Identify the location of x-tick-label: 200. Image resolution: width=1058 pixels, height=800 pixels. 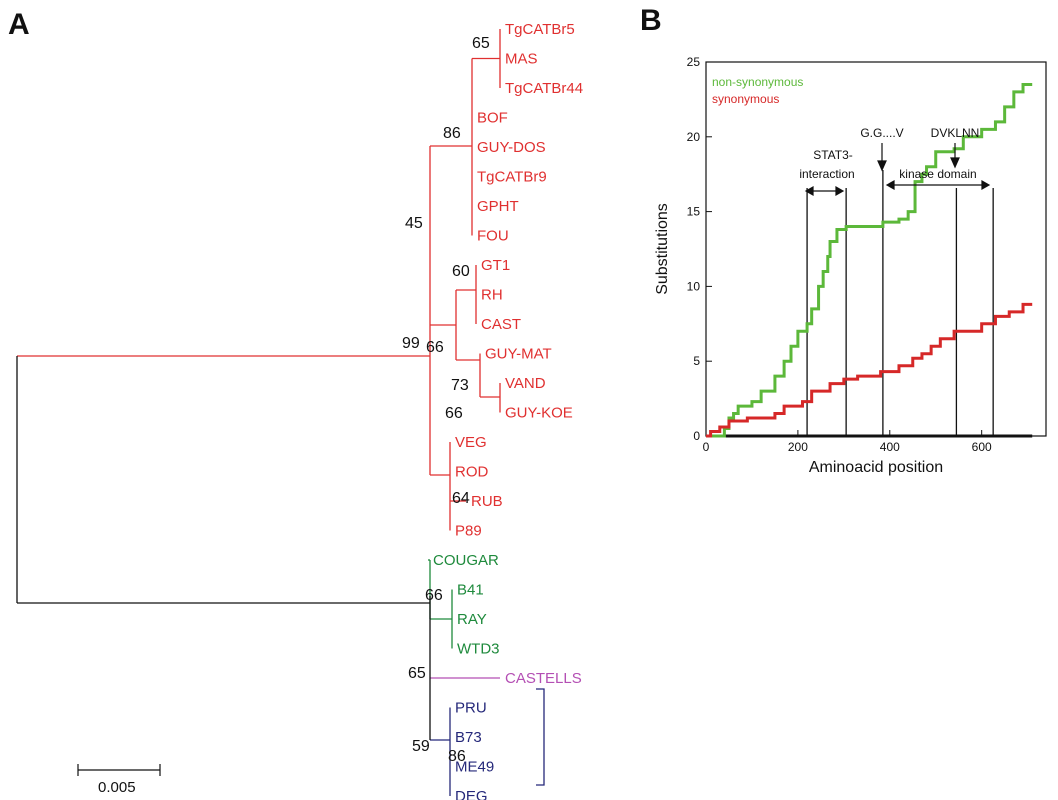
(798, 447).